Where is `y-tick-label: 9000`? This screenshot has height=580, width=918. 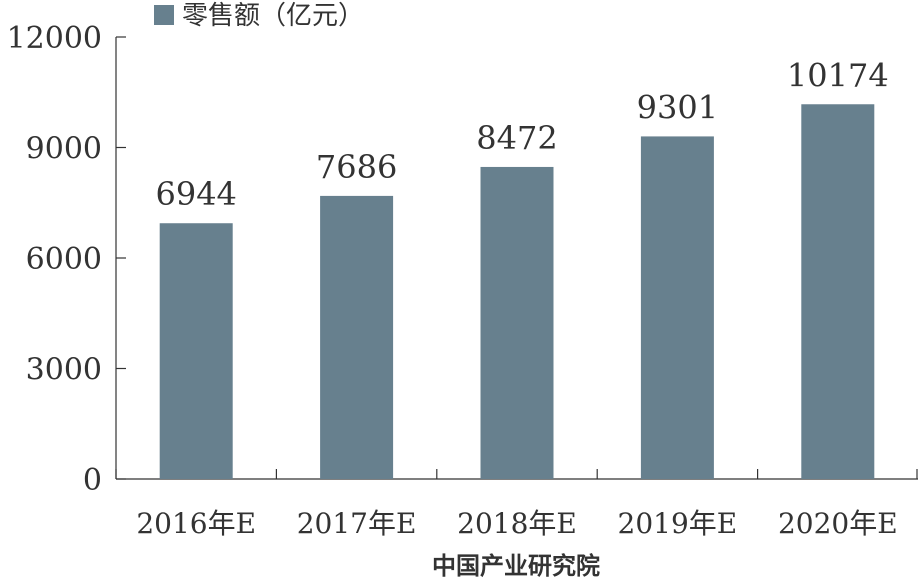 y-tick-label: 9000 is located at coordinates (64, 149).